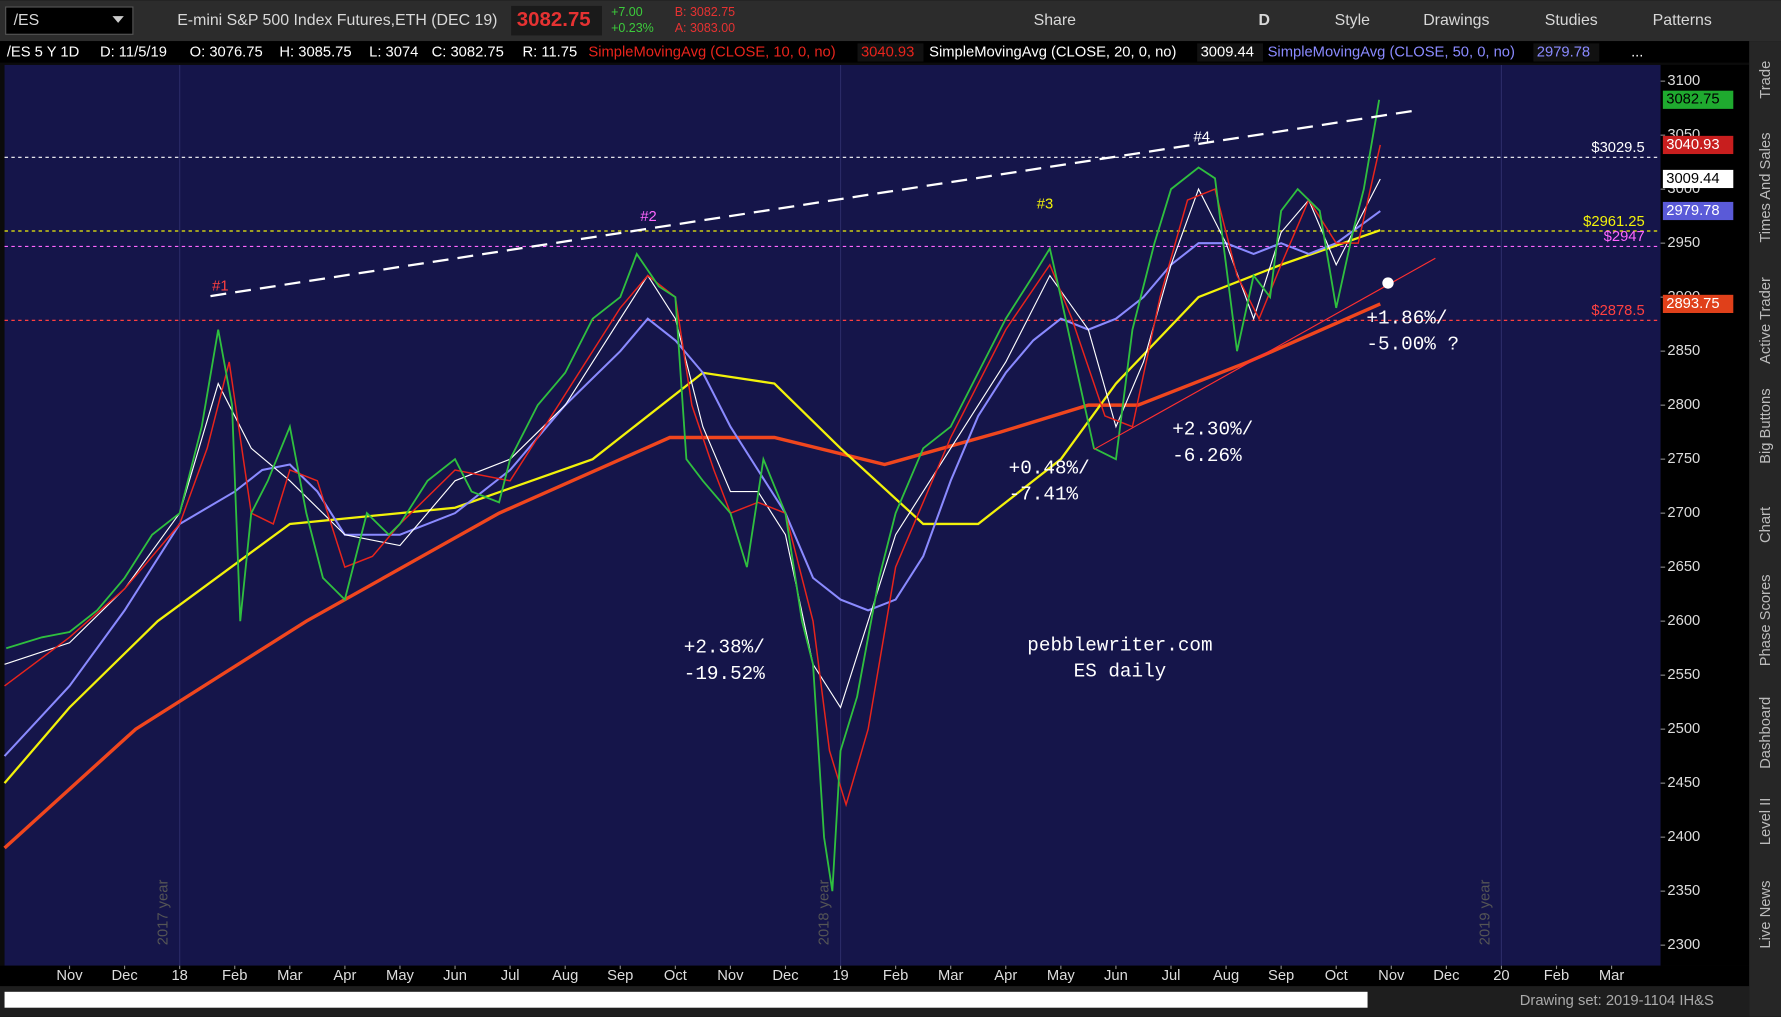 The height and width of the screenshot is (1017, 1781). I want to click on last-box, so click(556, 20).